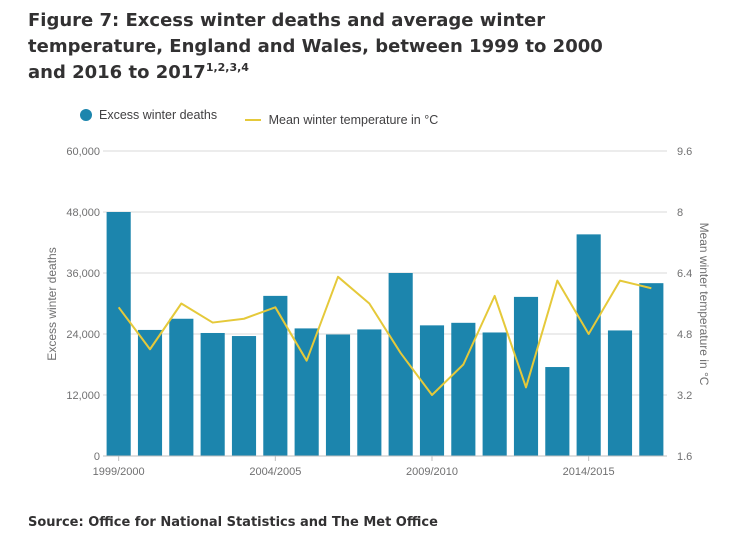 The image size is (740, 541). Describe the element at coordinates (432, 390) in the screenshot. I see `bar-2009-2010` at that location.